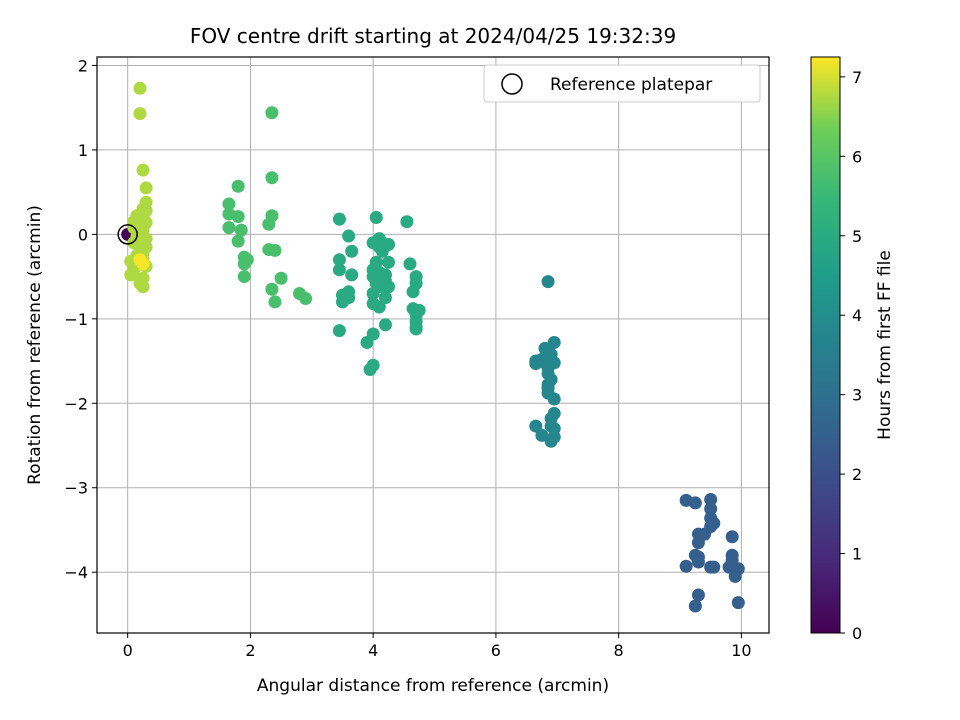 The width and height of the screenshot is (960, 720). I want to click on x-tick-label: 8, so click(619, 650).